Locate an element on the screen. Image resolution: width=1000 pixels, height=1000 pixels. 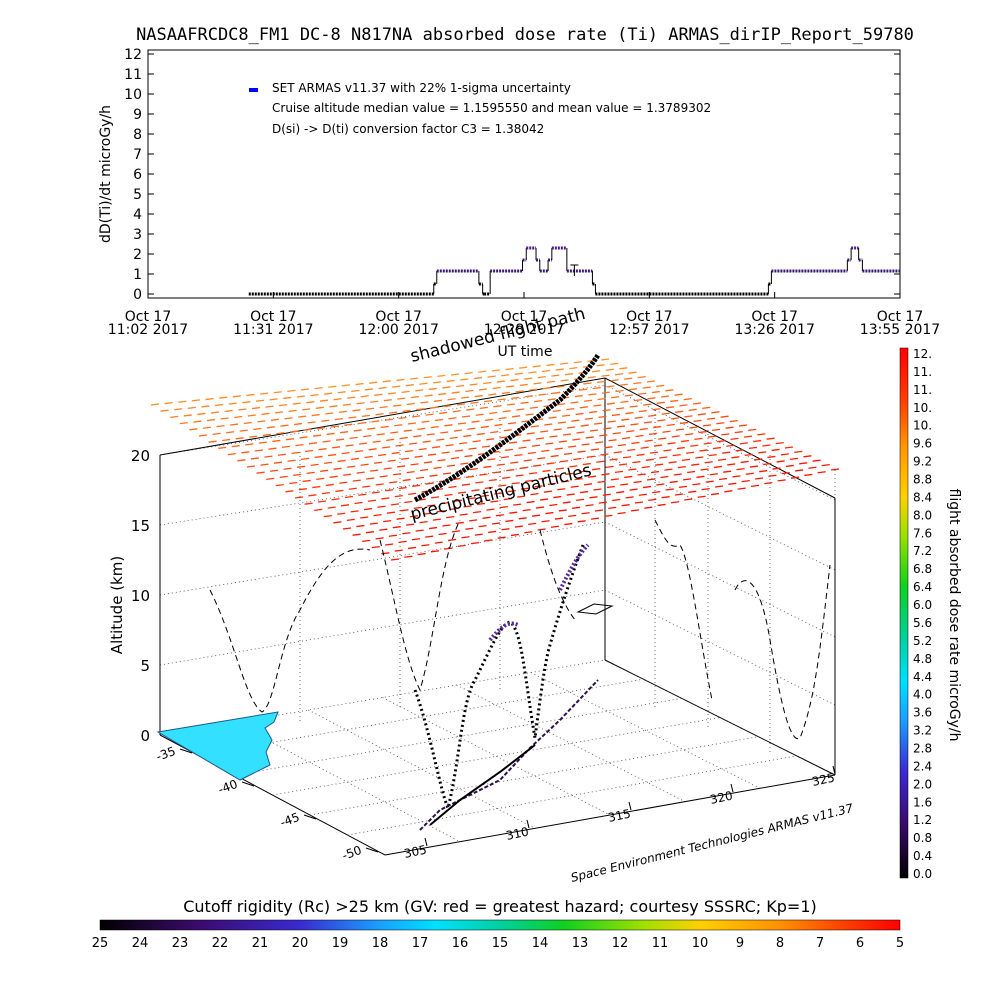
altitude-ticks: 0 5 10 15 20 is located at coordinates (140, 596).